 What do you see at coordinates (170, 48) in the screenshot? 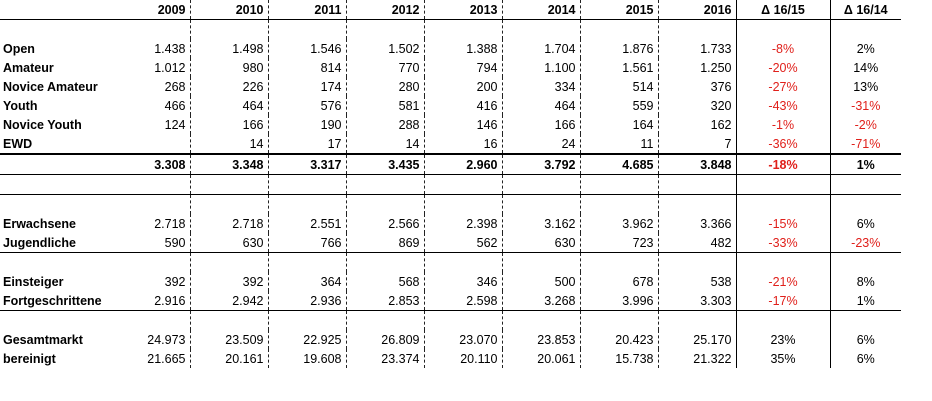
I see `value-cell: 1.438` at bounding box center [170, 48].